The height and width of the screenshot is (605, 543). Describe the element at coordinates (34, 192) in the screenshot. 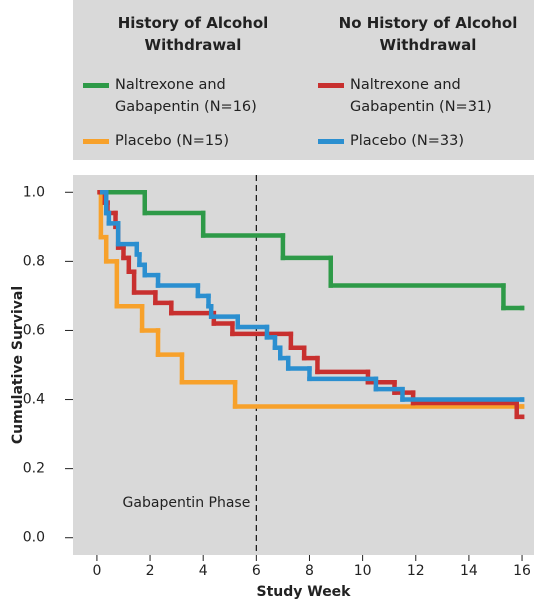

I see `y-tick-label: 1.0` at that location.